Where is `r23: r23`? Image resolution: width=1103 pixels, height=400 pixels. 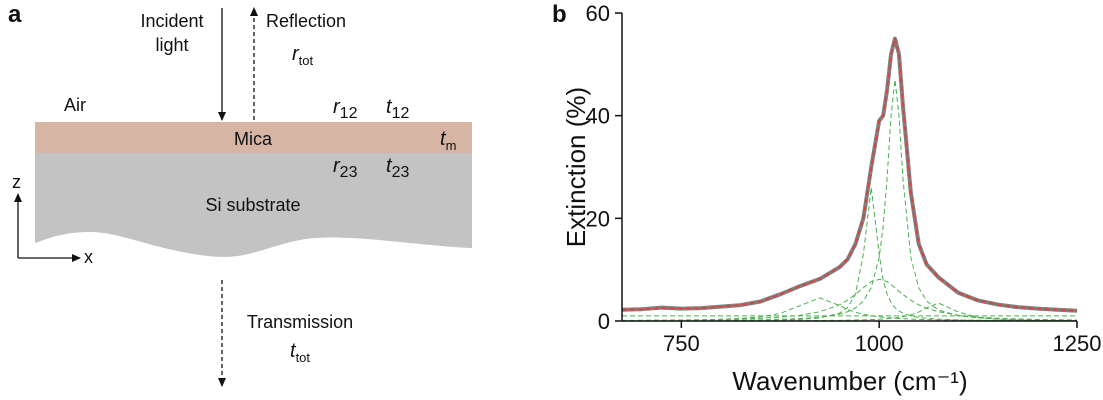
r23: r23 is located at coordinates (345, 168).